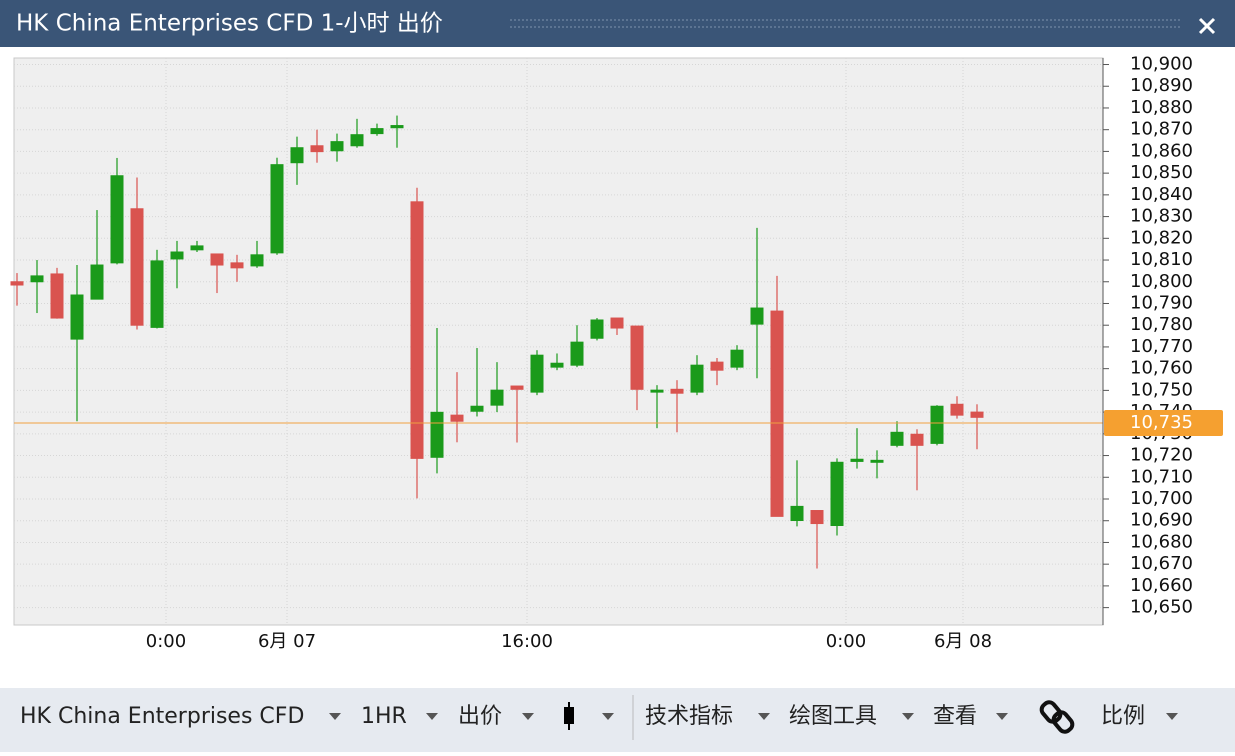 The height and width of the screenshot is (756, 1235). Describe the element at coordinates (527, 641) in the screenshot. I see `x-tick-label: 16:00` at that location.